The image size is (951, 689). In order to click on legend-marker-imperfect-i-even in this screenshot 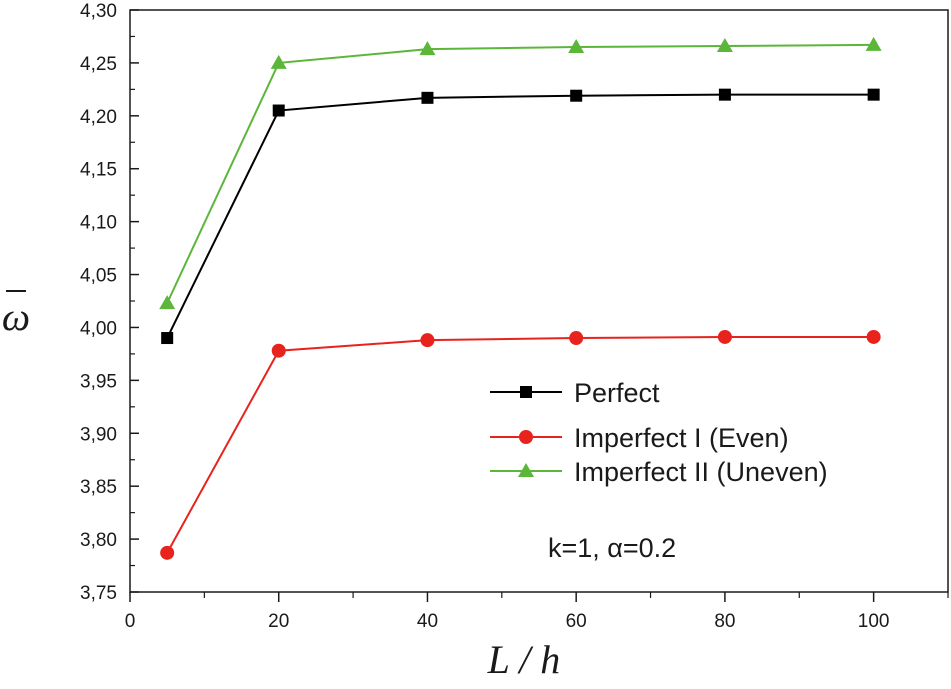, I will do `click(526, 437)`.